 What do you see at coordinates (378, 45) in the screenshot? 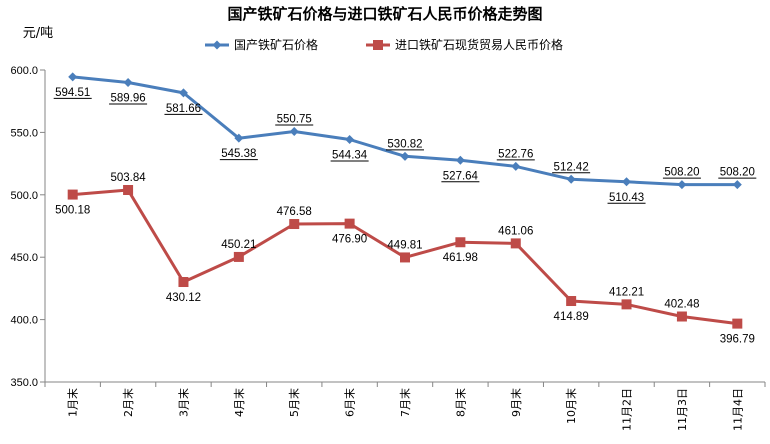
I see `legend-marker-square` at bounding box center [378, 45].